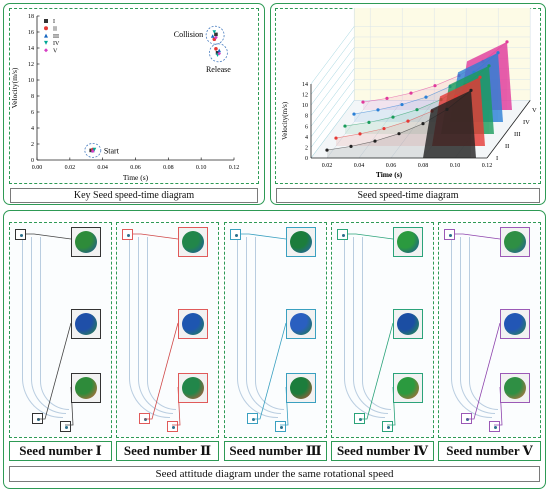 The height and width of the screenshot is (492, 550). Describe the element at coordinates (31, 33) in the screenshot. I see `y-tick-label: 16` at that location.